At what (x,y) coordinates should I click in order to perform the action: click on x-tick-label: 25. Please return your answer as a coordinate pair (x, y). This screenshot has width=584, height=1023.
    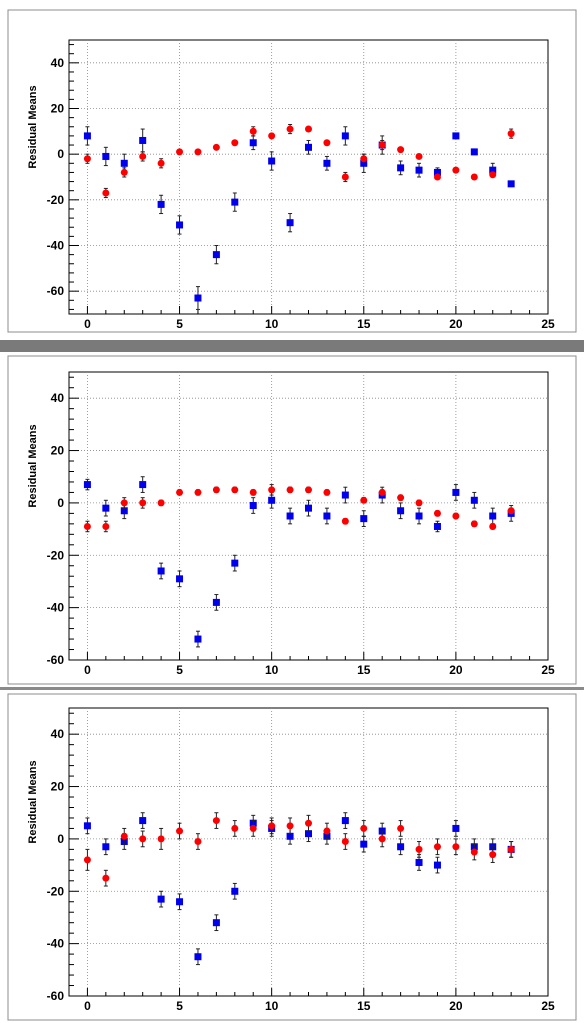
    Looking at the image, I should click on (548, 1006).